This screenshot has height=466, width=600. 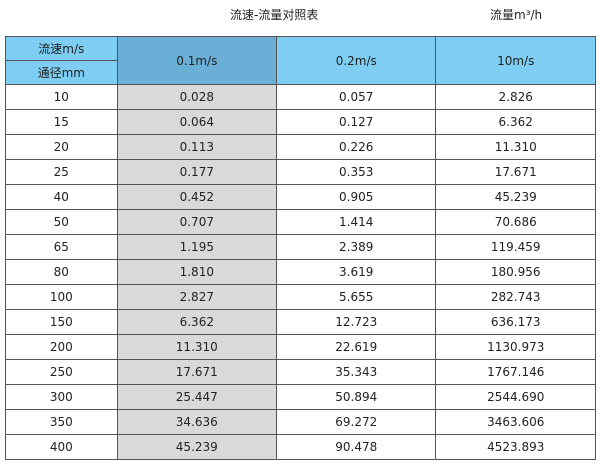 I want to click on table-row: 15 0.064 0.127 6.362, so click(x=300, y=122).